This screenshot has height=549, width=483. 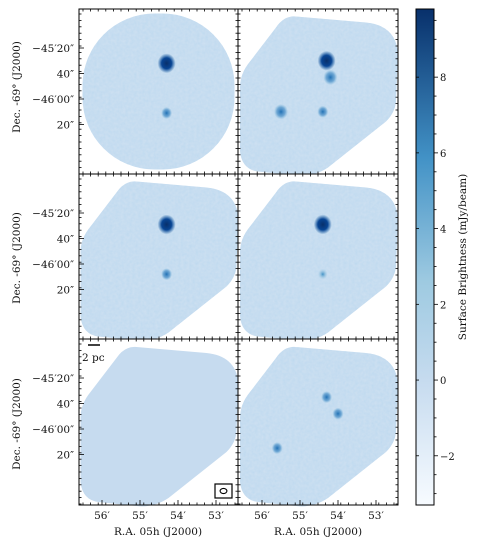 I want to click on colorbar-label: Surface Brightness (mJy/beam), so click(x=463, y=257).